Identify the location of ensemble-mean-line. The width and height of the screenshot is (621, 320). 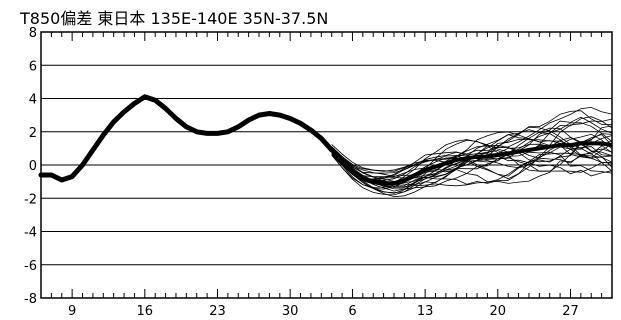
(471, 163).